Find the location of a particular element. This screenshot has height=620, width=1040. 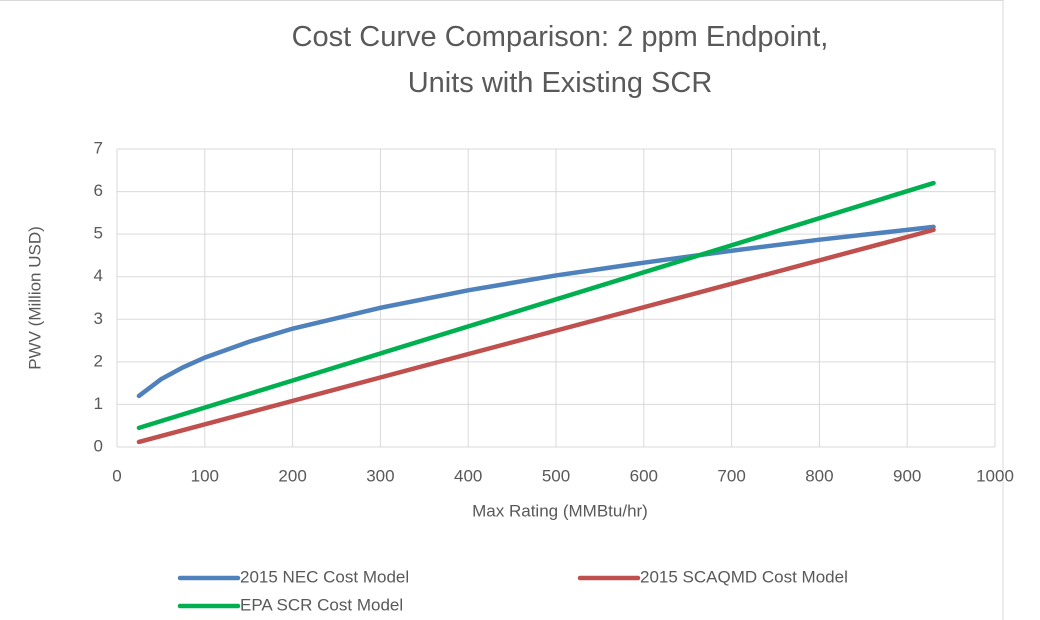

x-tick-label: 100 is located at coordinates (205, 475).